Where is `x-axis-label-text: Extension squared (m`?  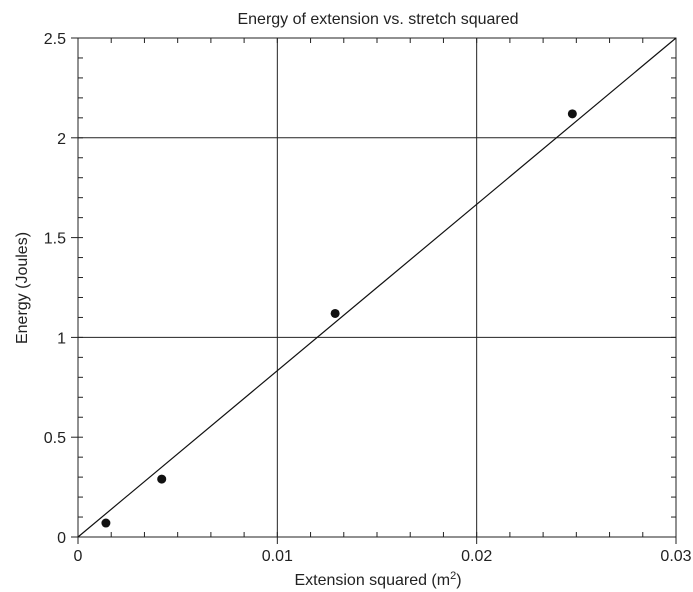 x-axis-label-text: Extension squared (m is located at coordinates (372, 580).